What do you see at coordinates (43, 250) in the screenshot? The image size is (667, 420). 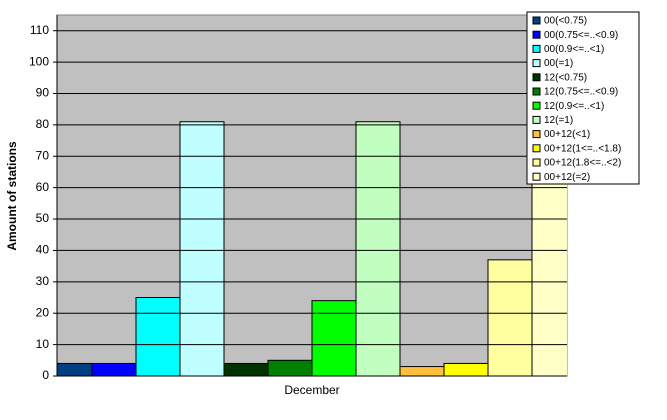 I see `y-tick-label: 40` at bounding box center [43, 250].